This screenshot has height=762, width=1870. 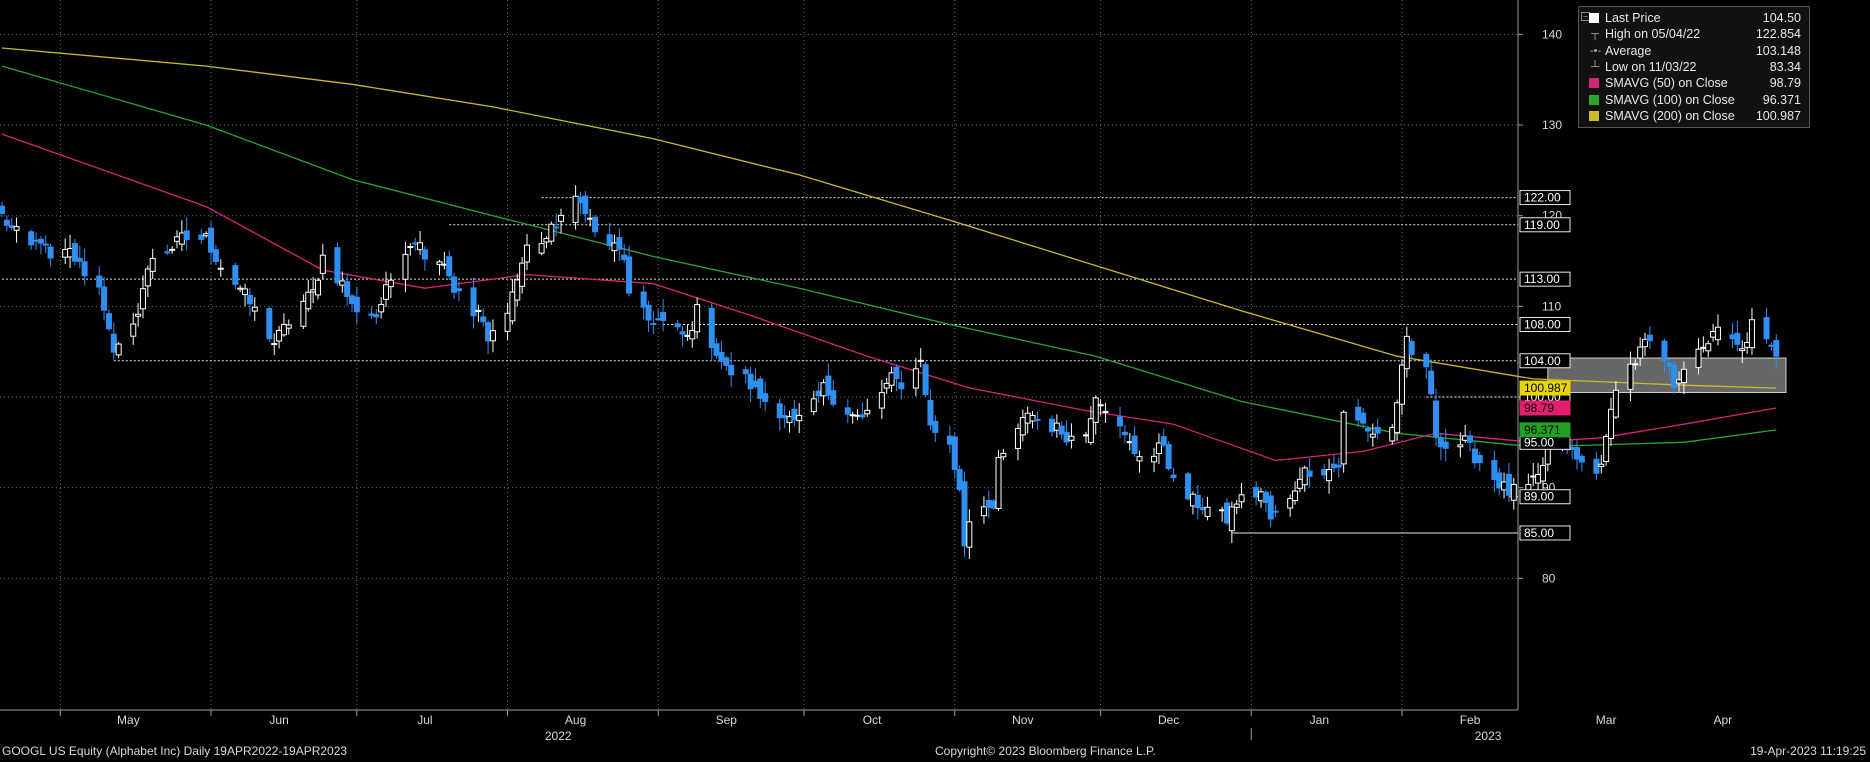 I want to click on level-badge: 119.00, so click(x=1545, y=225).